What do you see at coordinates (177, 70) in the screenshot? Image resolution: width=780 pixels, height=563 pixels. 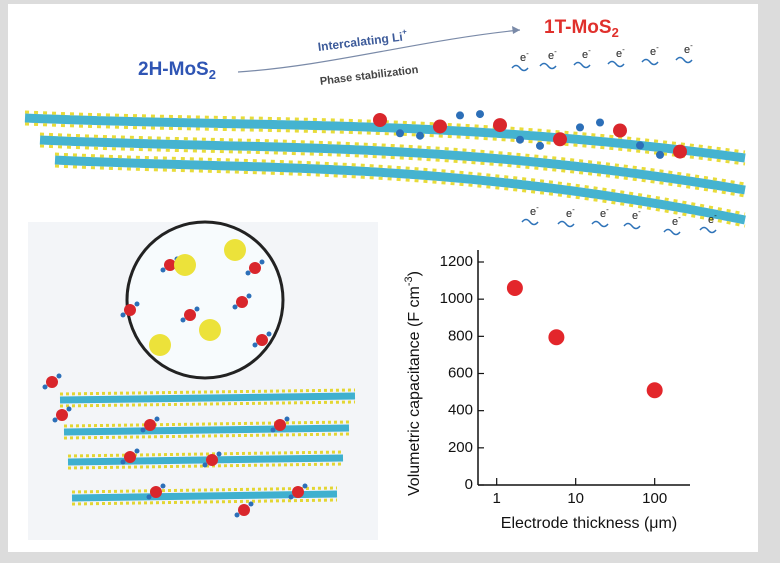 I see `phase-label: 2H-MoS2` at bounding box center [177, 70].